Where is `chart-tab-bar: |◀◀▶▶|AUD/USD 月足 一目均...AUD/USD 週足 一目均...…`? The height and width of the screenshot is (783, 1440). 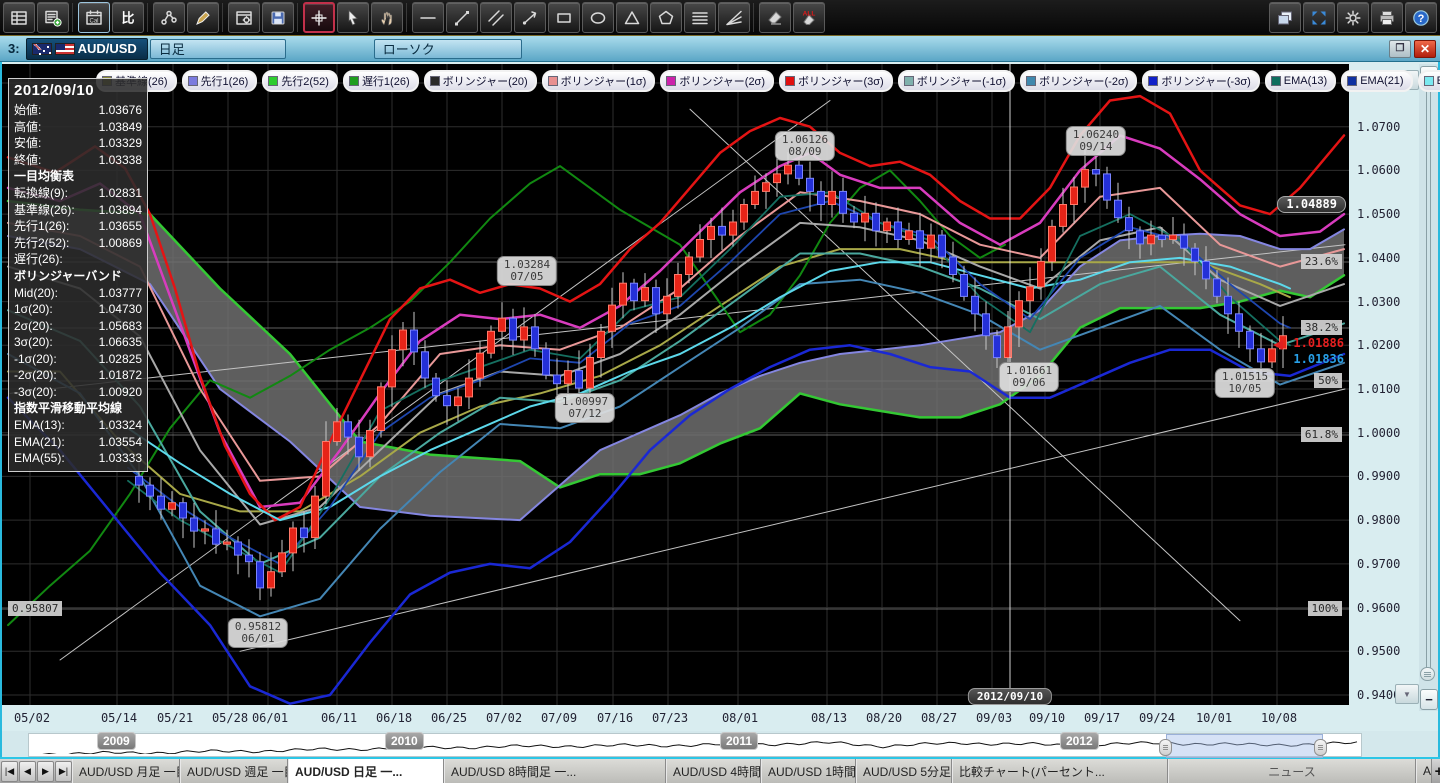
chart-tab-bar: |◀◀▶▶|AUD/USD 月足 一目均...AUD/USD 週足 一目均...… is located at coordinates (720, 770).